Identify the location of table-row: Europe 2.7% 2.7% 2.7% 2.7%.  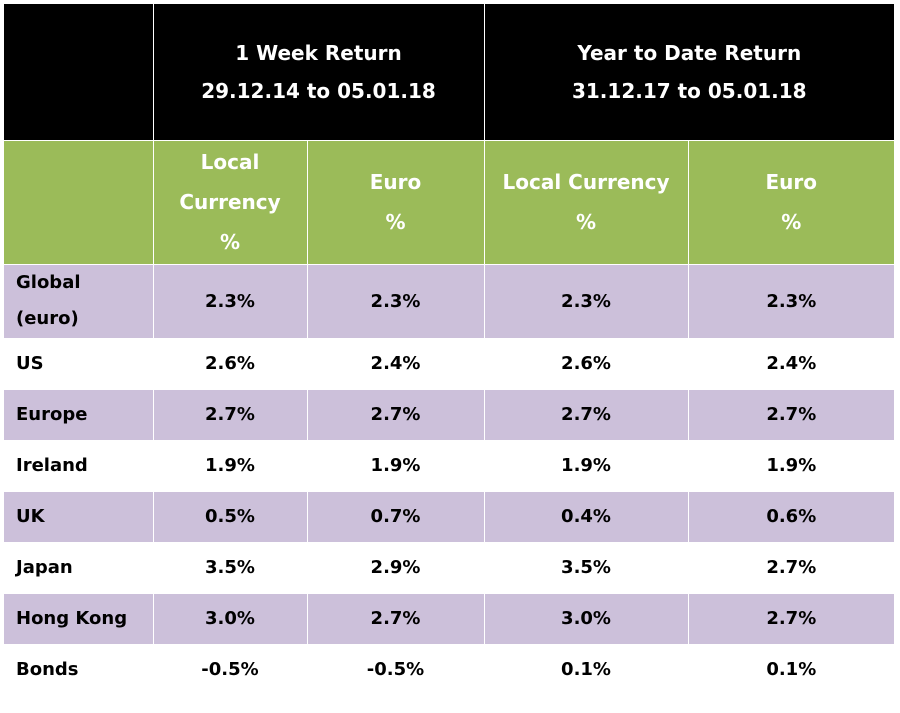
(449, 414).